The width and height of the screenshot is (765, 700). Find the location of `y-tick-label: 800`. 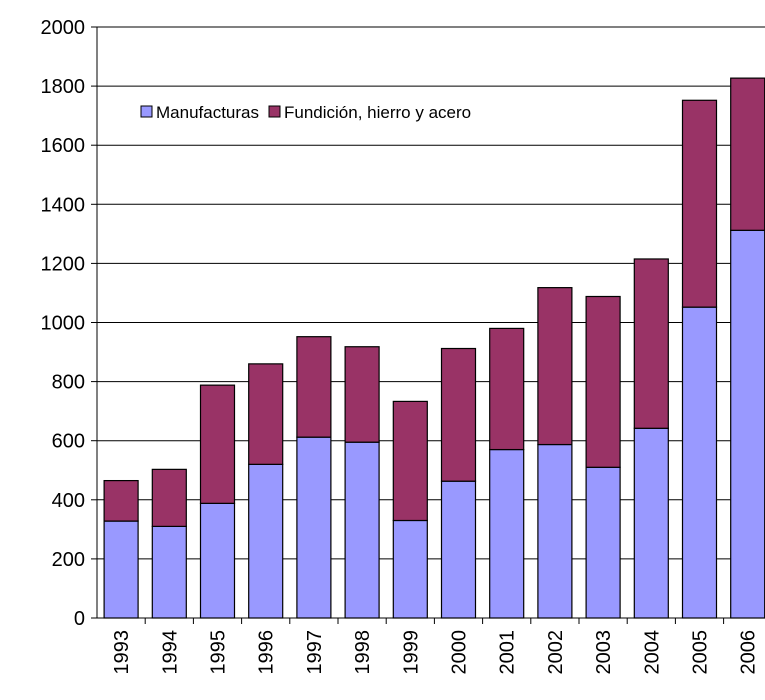

y-tick-label: 800 is located at coordinates (68, 383).